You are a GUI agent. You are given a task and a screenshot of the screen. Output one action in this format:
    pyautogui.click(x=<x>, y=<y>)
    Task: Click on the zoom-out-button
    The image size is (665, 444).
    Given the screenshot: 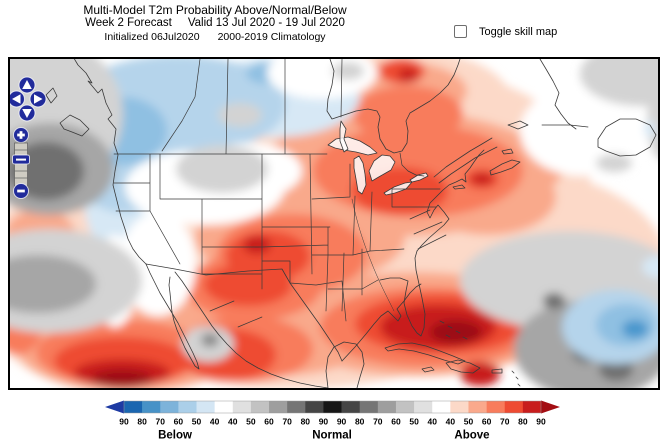 What is the action you would take?
    pyautogui.click(x=21, y=191)
    